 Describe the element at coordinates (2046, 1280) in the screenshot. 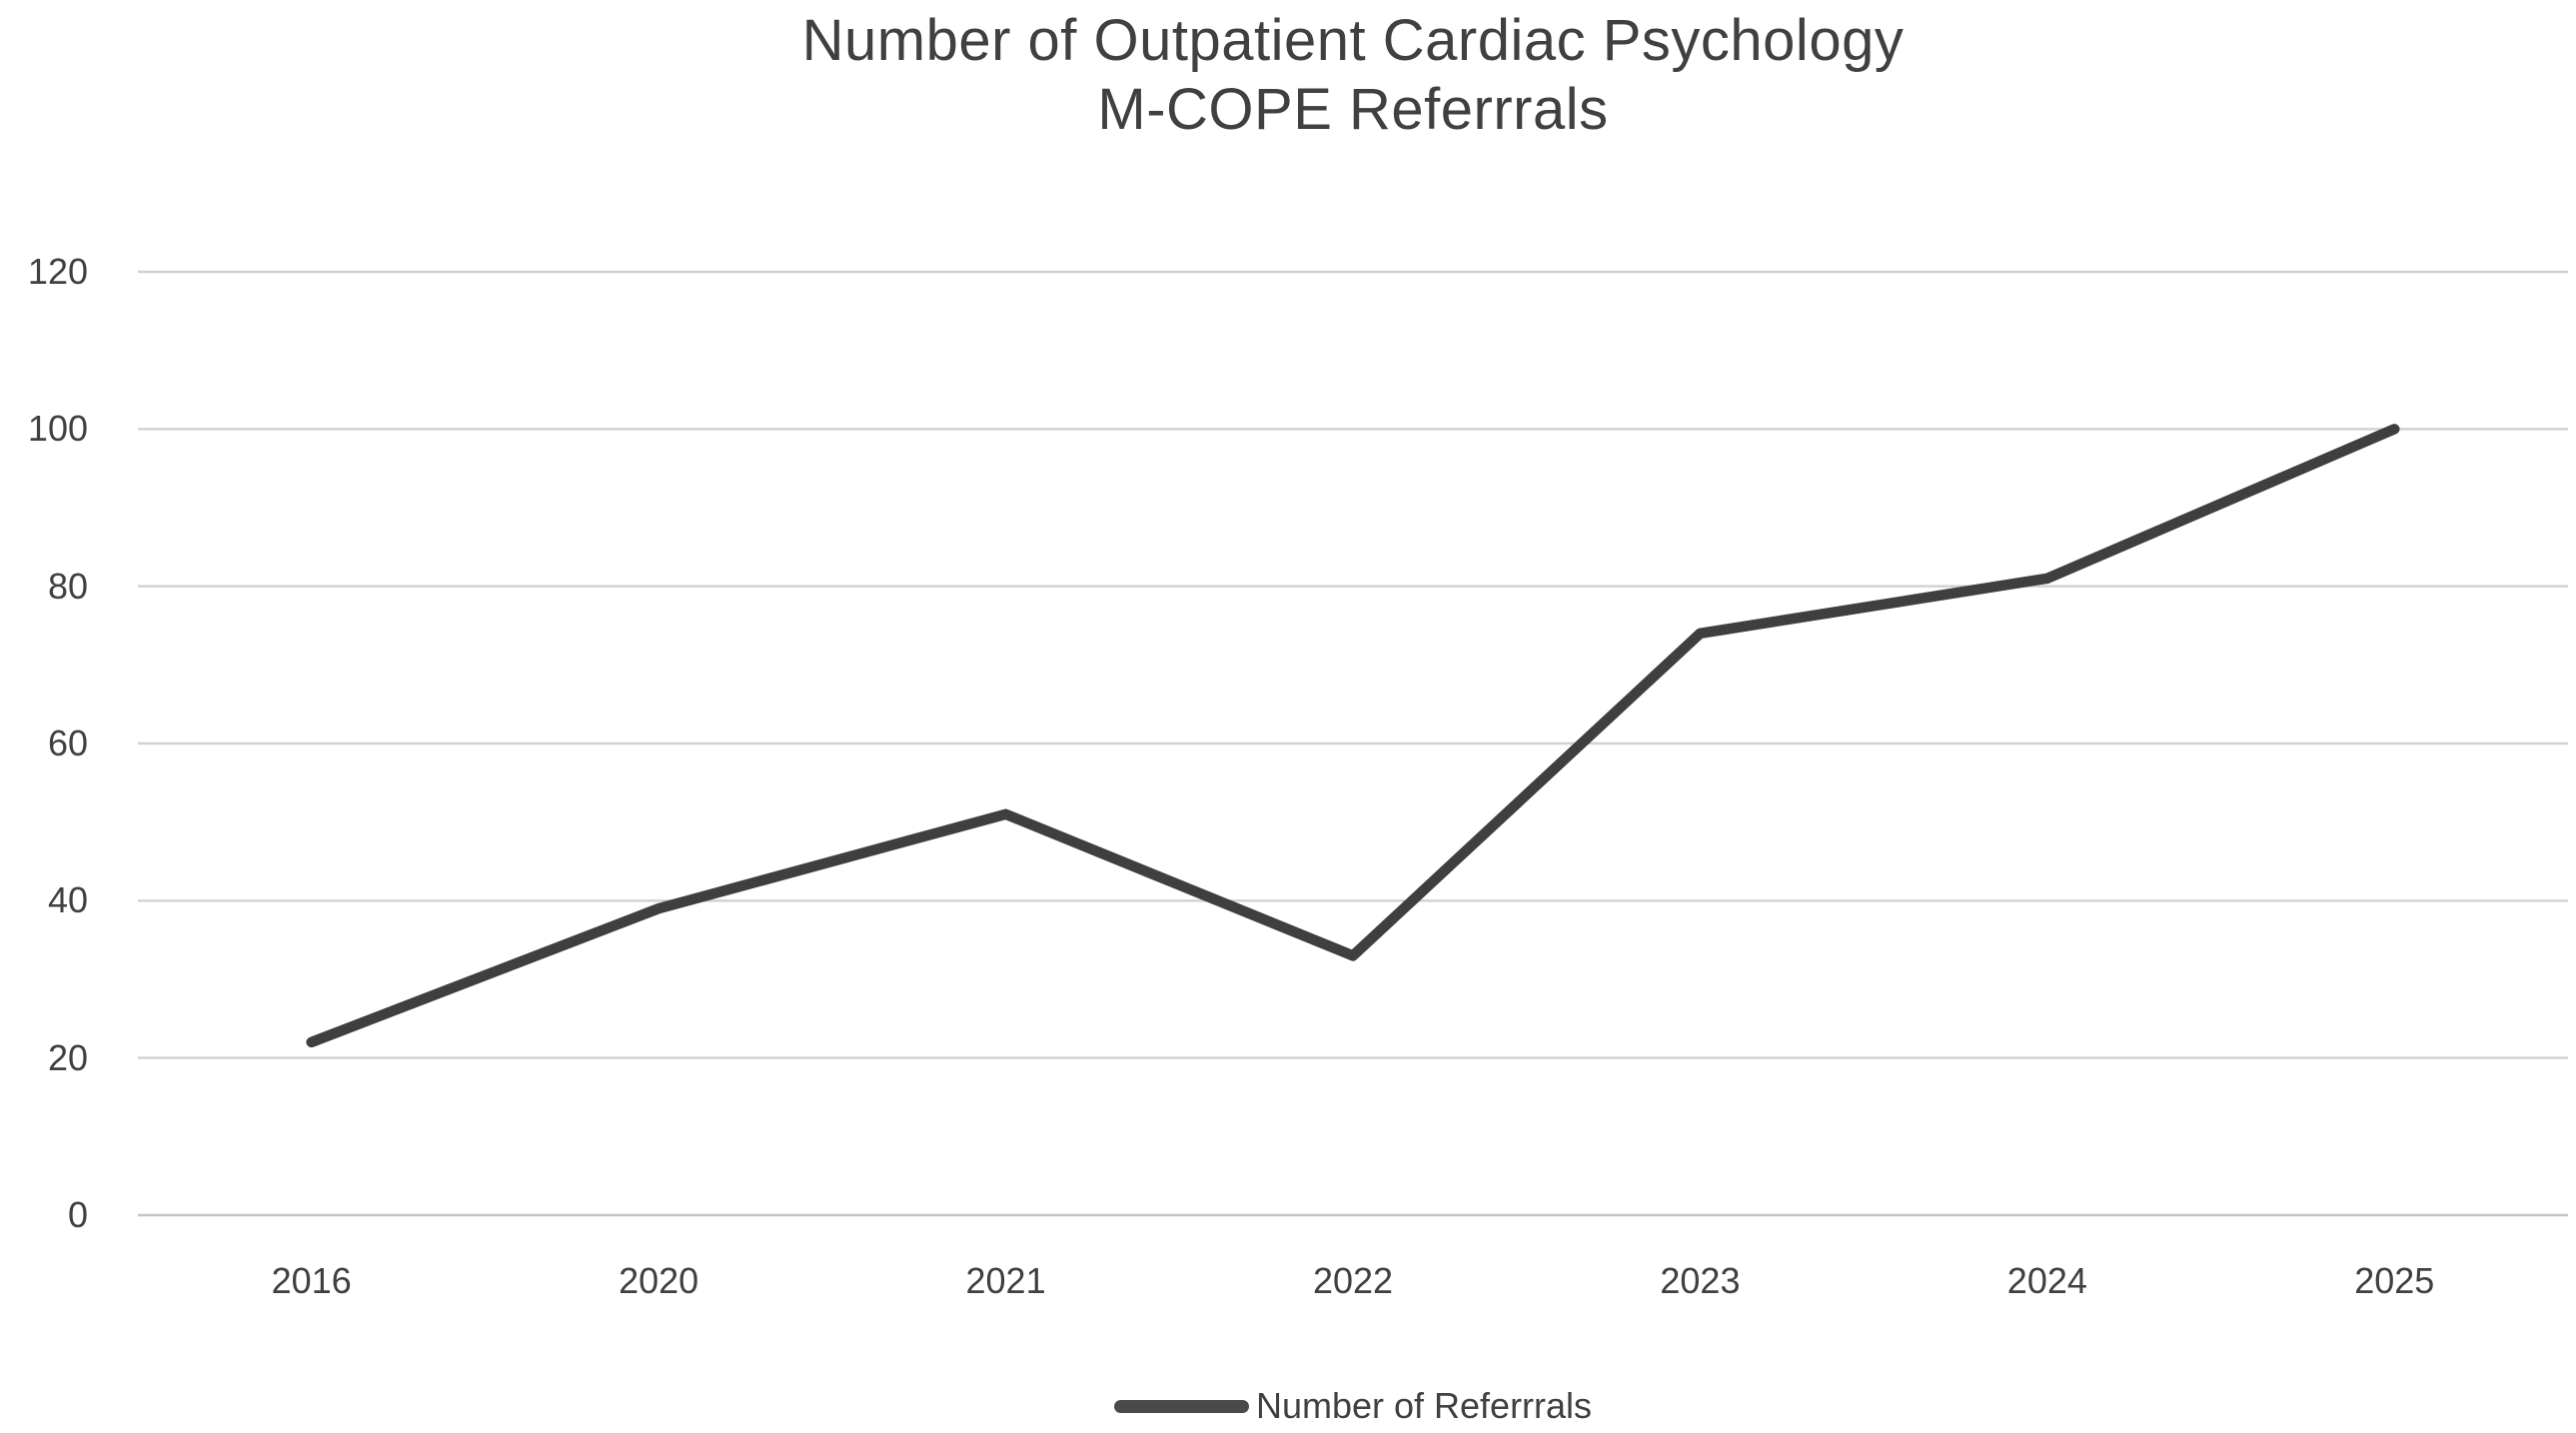

I see `x-tick-label: 2024` at that location.